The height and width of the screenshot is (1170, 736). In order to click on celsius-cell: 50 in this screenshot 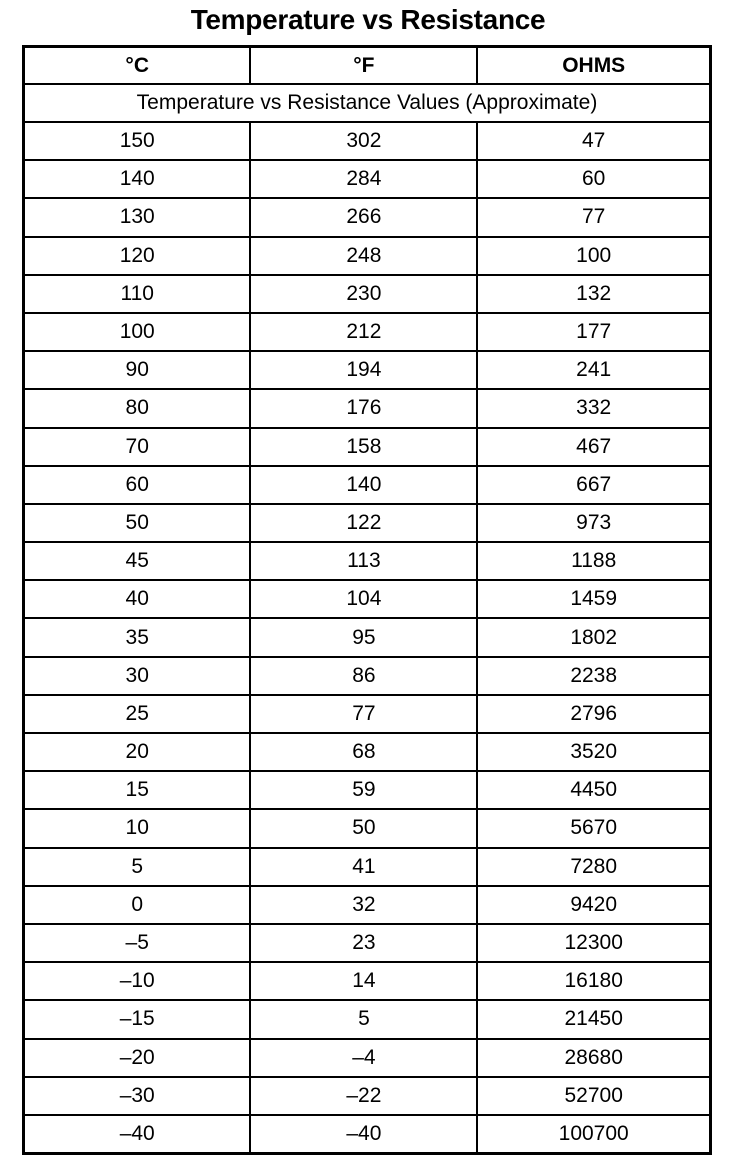, I will do `click(137, 523)`.